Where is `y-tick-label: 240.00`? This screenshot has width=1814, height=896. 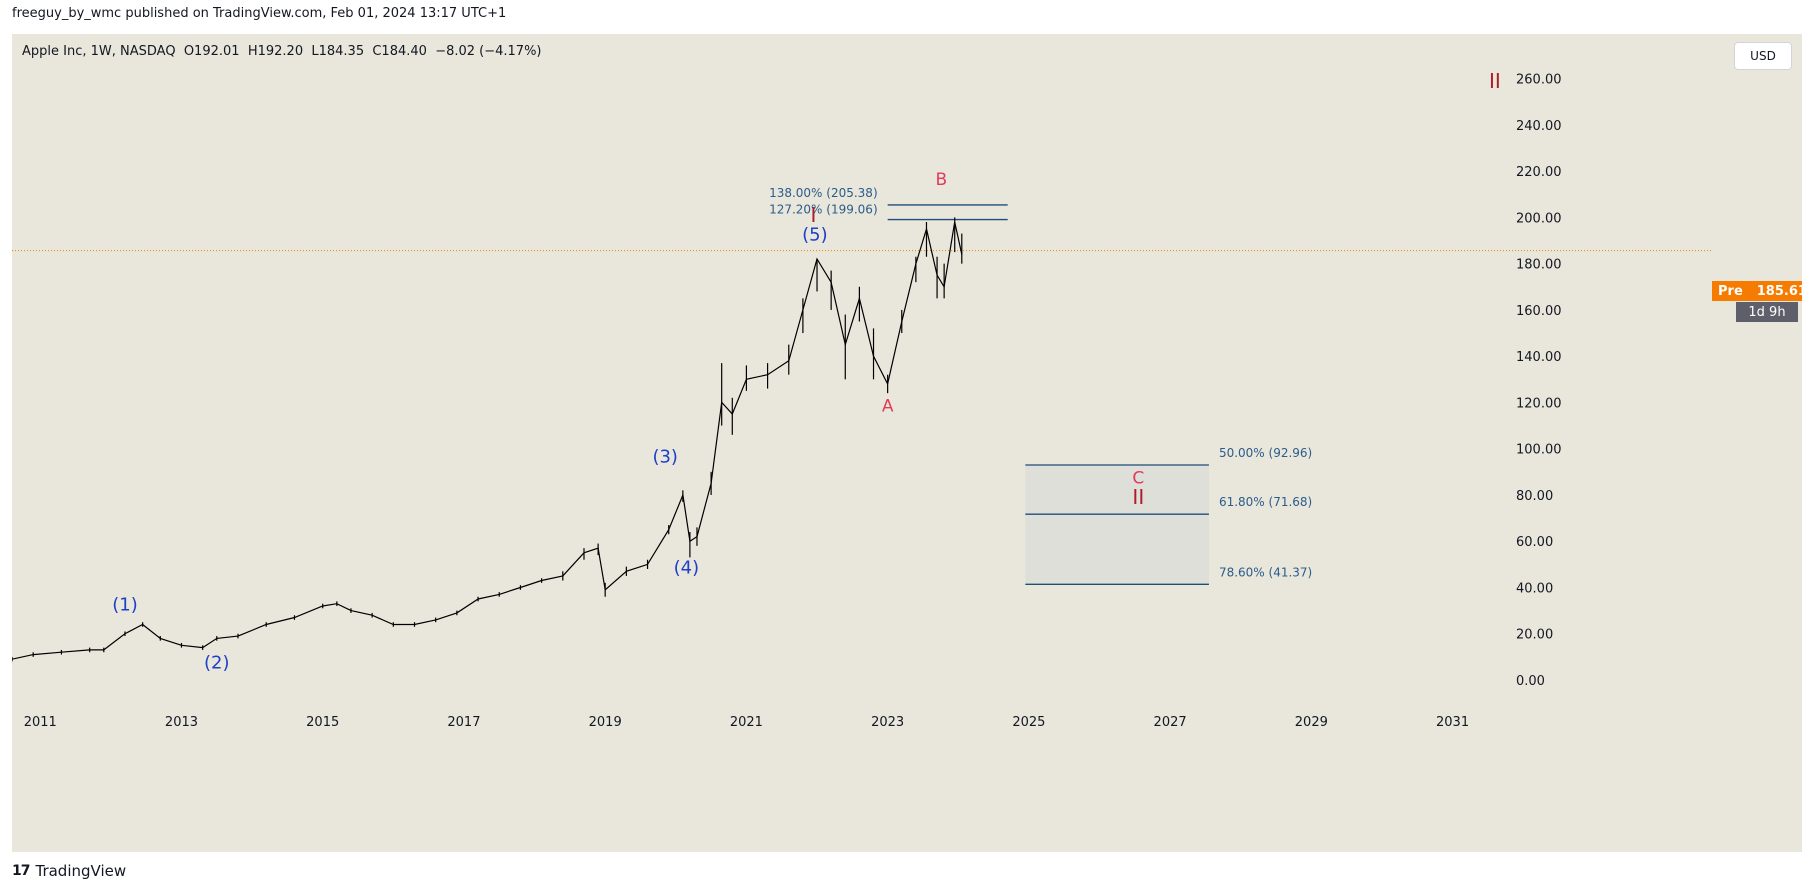
y-tick-label: 240.00 is located at coordinates (1539, 126).